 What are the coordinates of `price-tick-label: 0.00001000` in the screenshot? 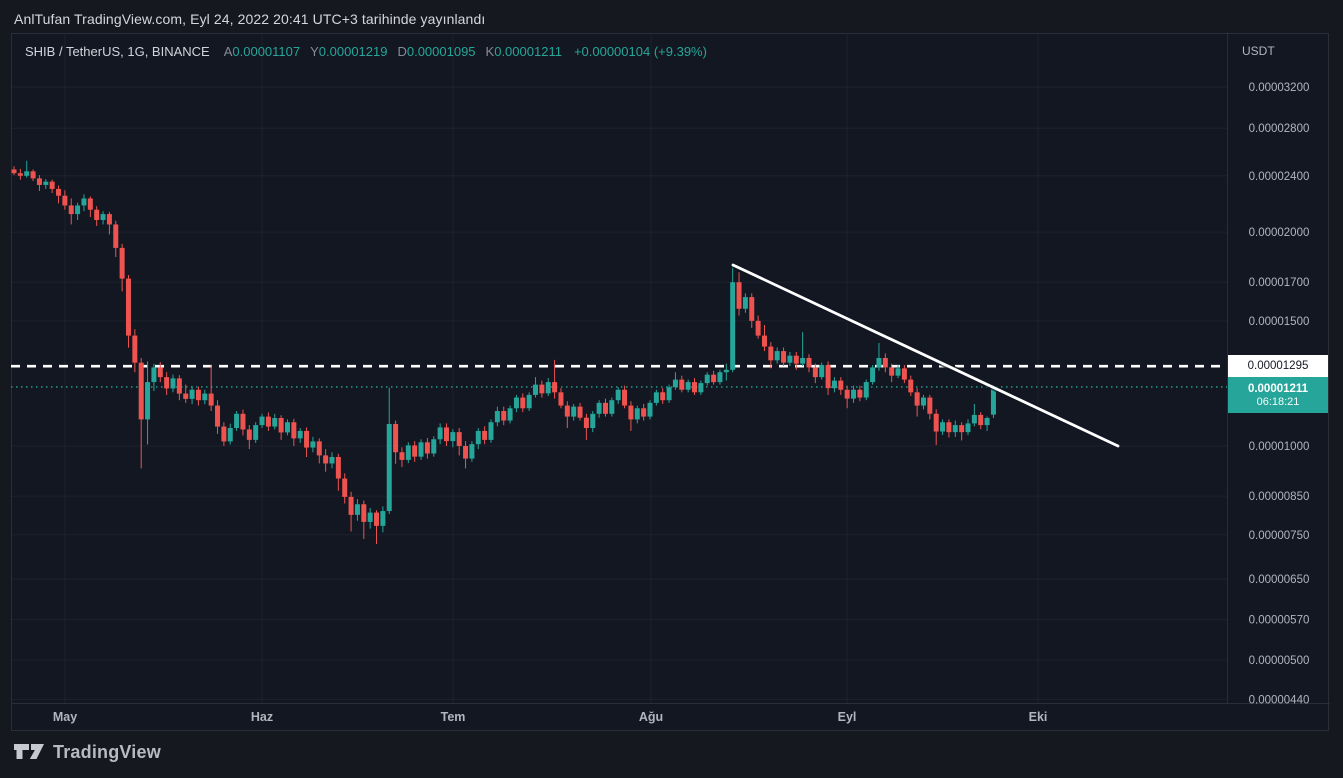 It's located at (1279, 447).